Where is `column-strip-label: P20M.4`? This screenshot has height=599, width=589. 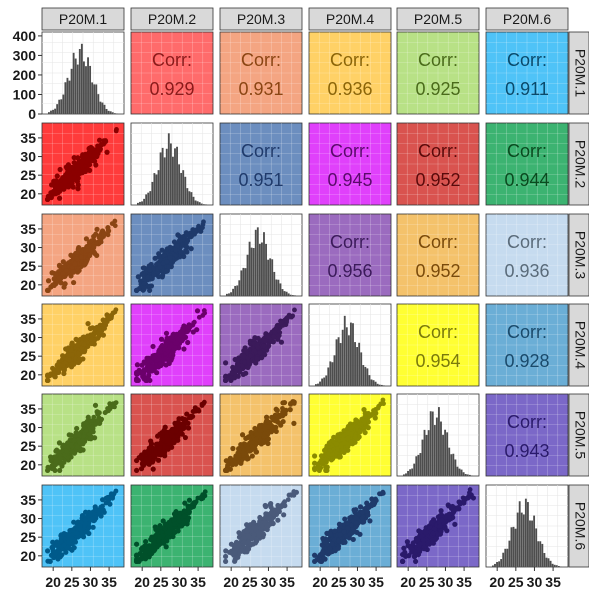
column-strip-label: P20M.4 is located at coordinates (350, 19).